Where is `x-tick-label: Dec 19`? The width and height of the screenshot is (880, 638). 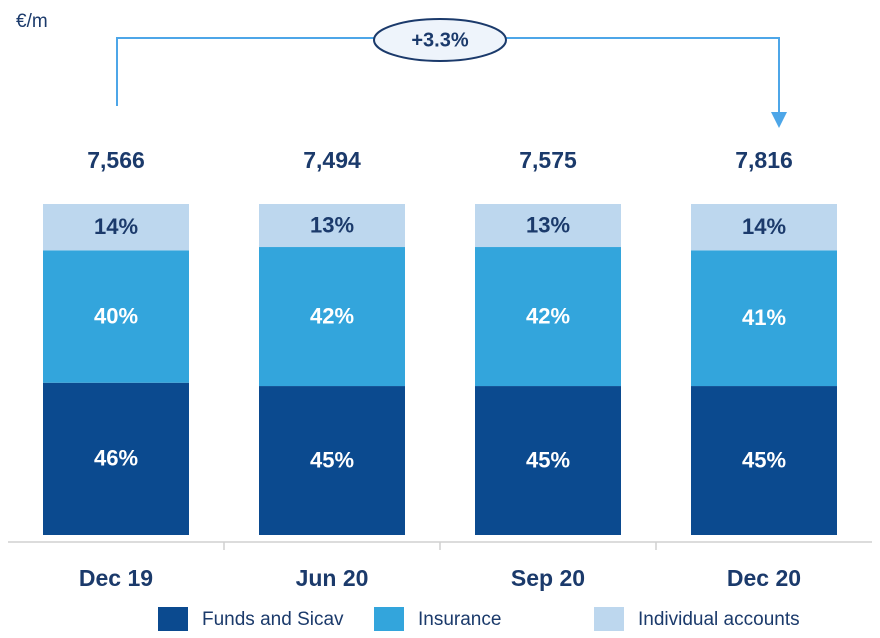 x-tick-label: Dec 19 is located at coordinates (116, 578).